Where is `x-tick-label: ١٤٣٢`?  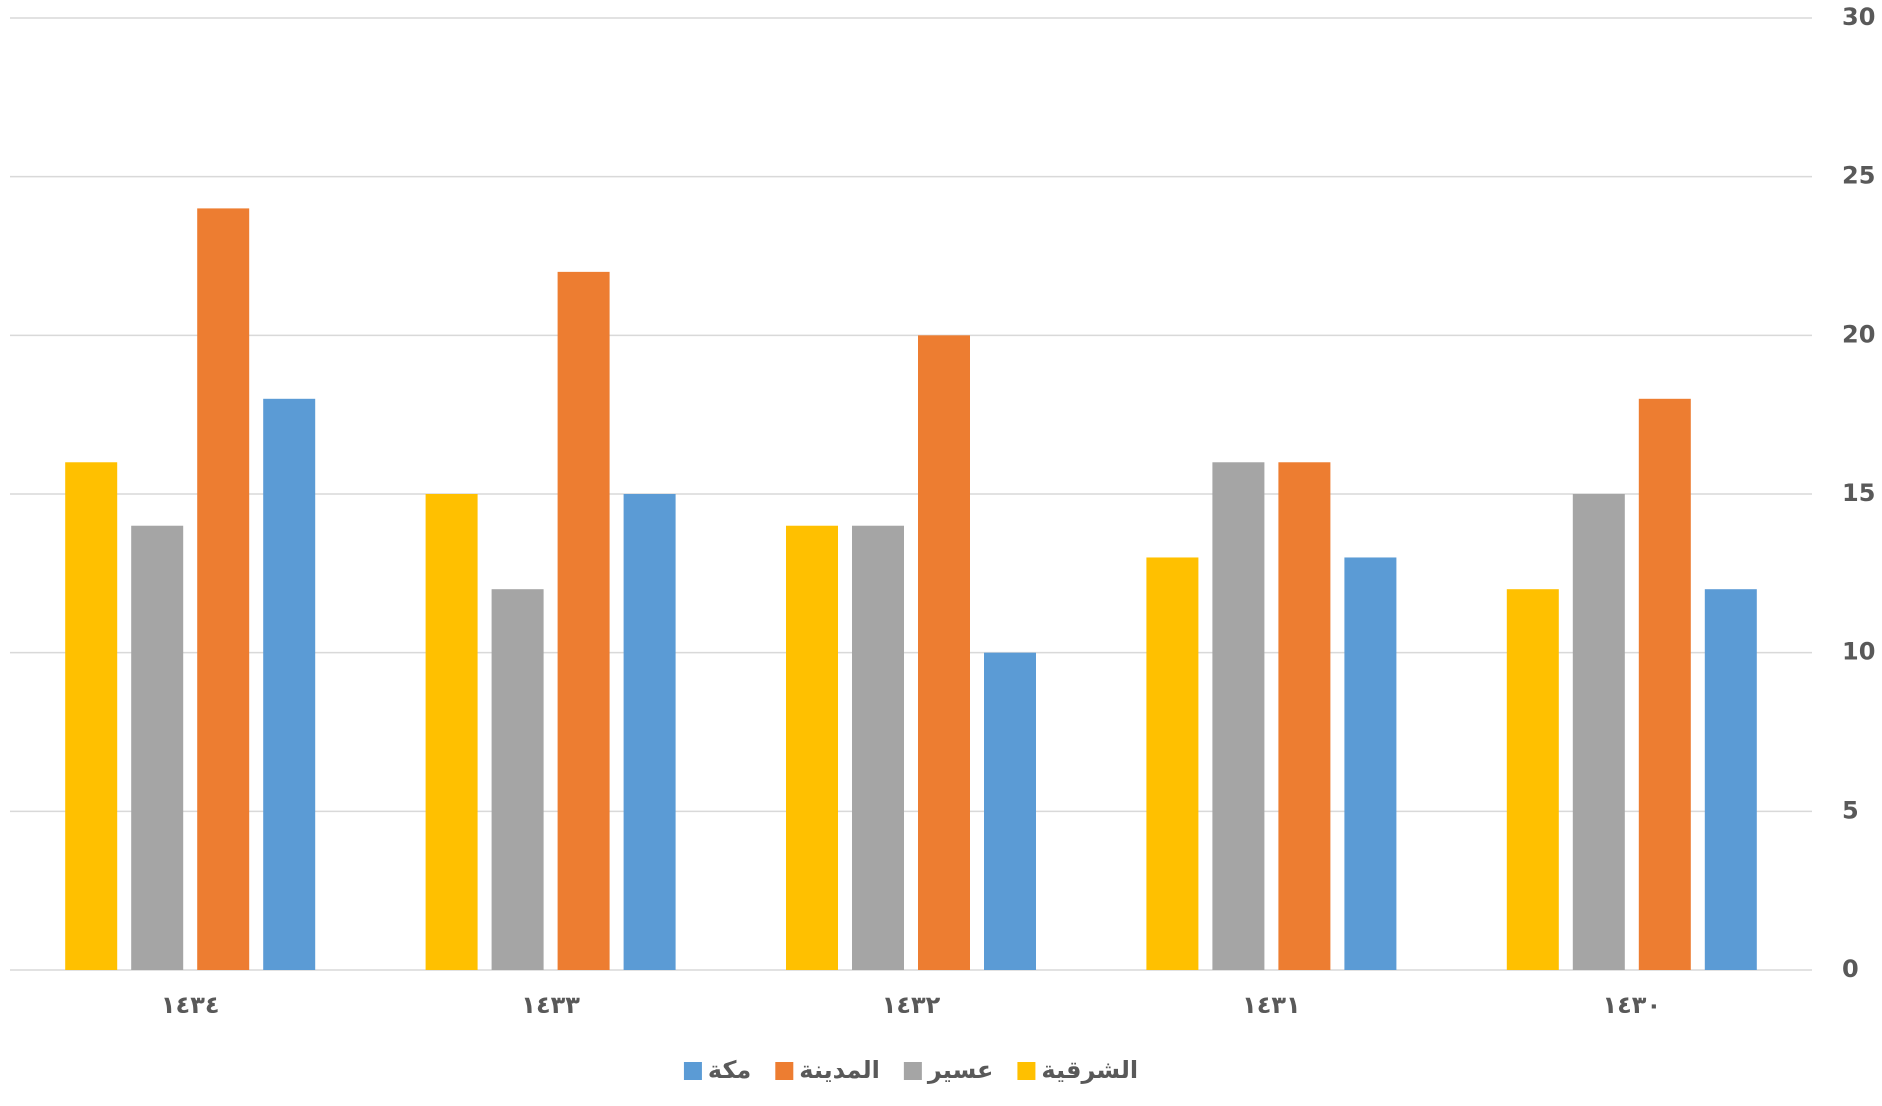
x-tick-label: ١٤٣٢ is located at coordinates (911, 1005).